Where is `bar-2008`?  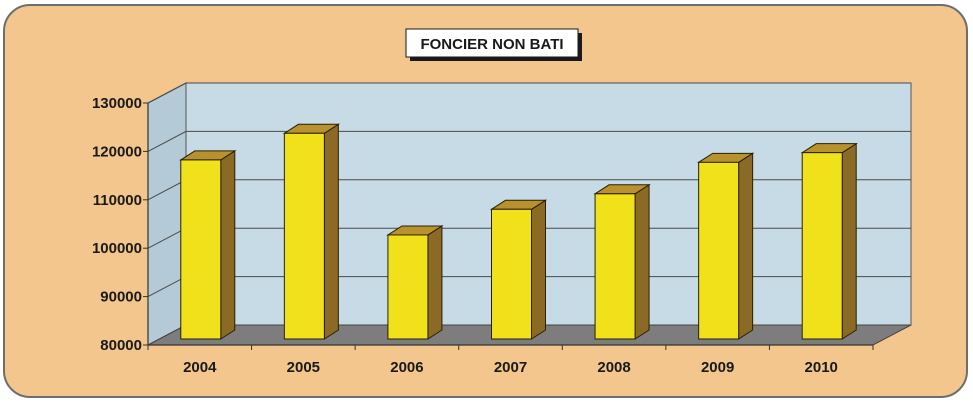 bar-2008 is located at coordinates (622, 261).